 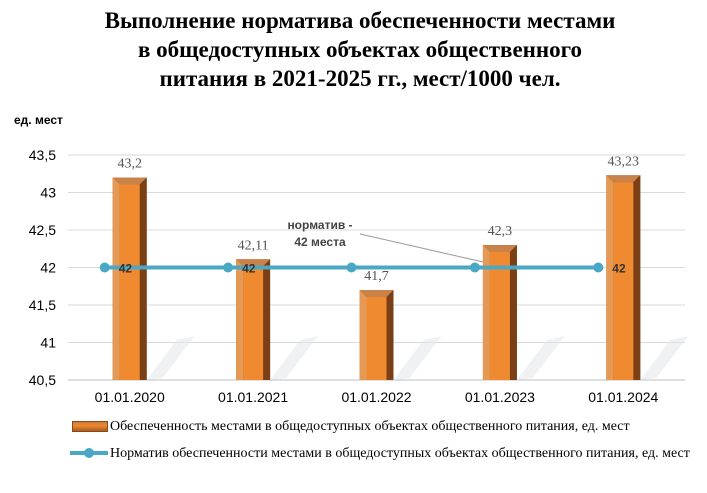 I want to click on y-axis-label: ед. мест, so click(x=38, y=120).